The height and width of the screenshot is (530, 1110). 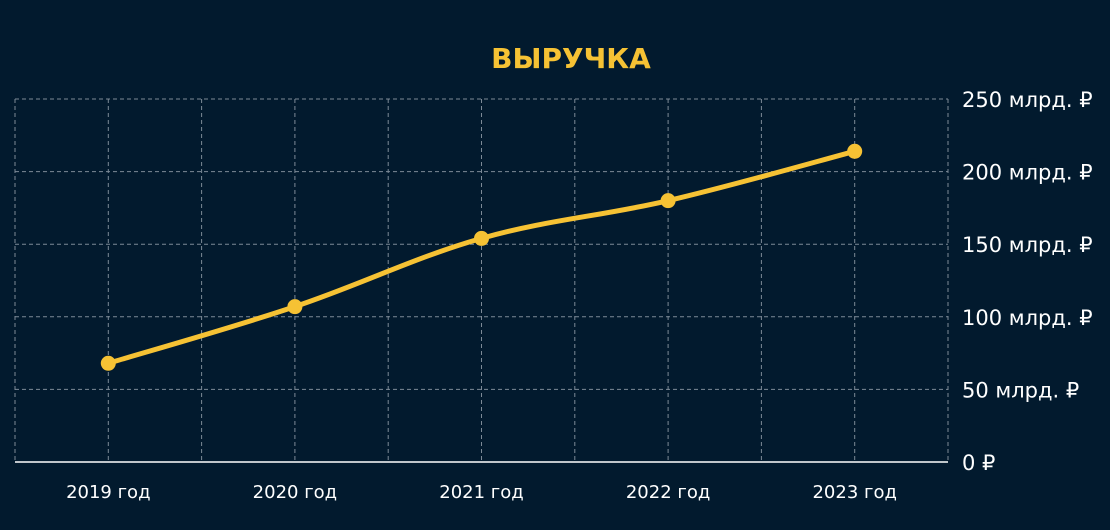 I want to click on y-tick-label: 0 ₽, so click(x=978, y=463).